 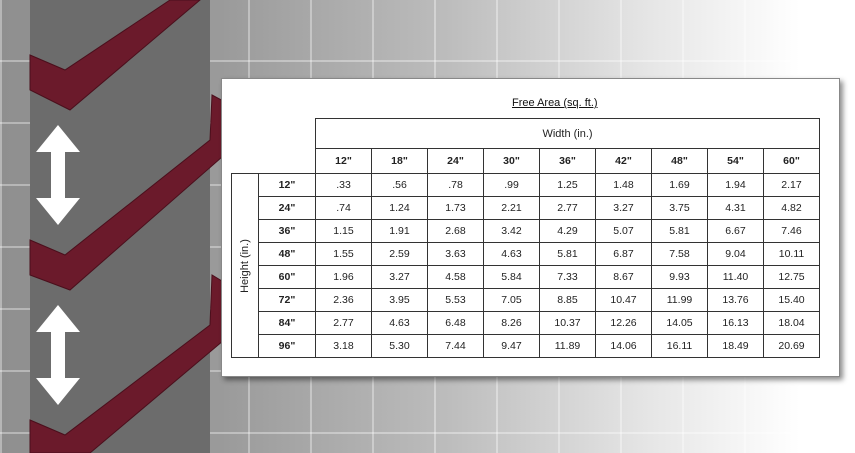 I want to click on table-cell: .78, so click(x=455, y=185).